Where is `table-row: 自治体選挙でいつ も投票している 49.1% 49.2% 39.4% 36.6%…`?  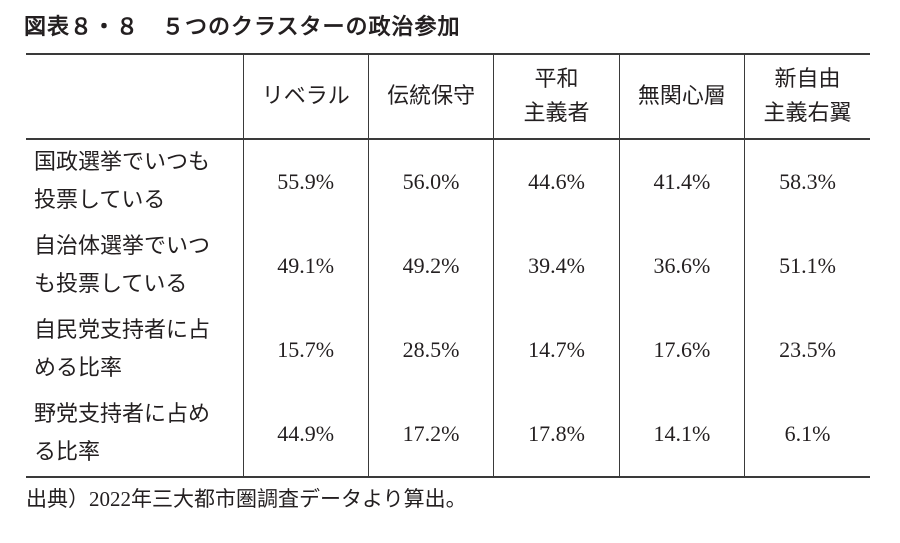 table-row: 自治体選挙でいつ も投票している 49.1% 49.2% 39.4% 36.6%… is located at coordinates (448, 265).